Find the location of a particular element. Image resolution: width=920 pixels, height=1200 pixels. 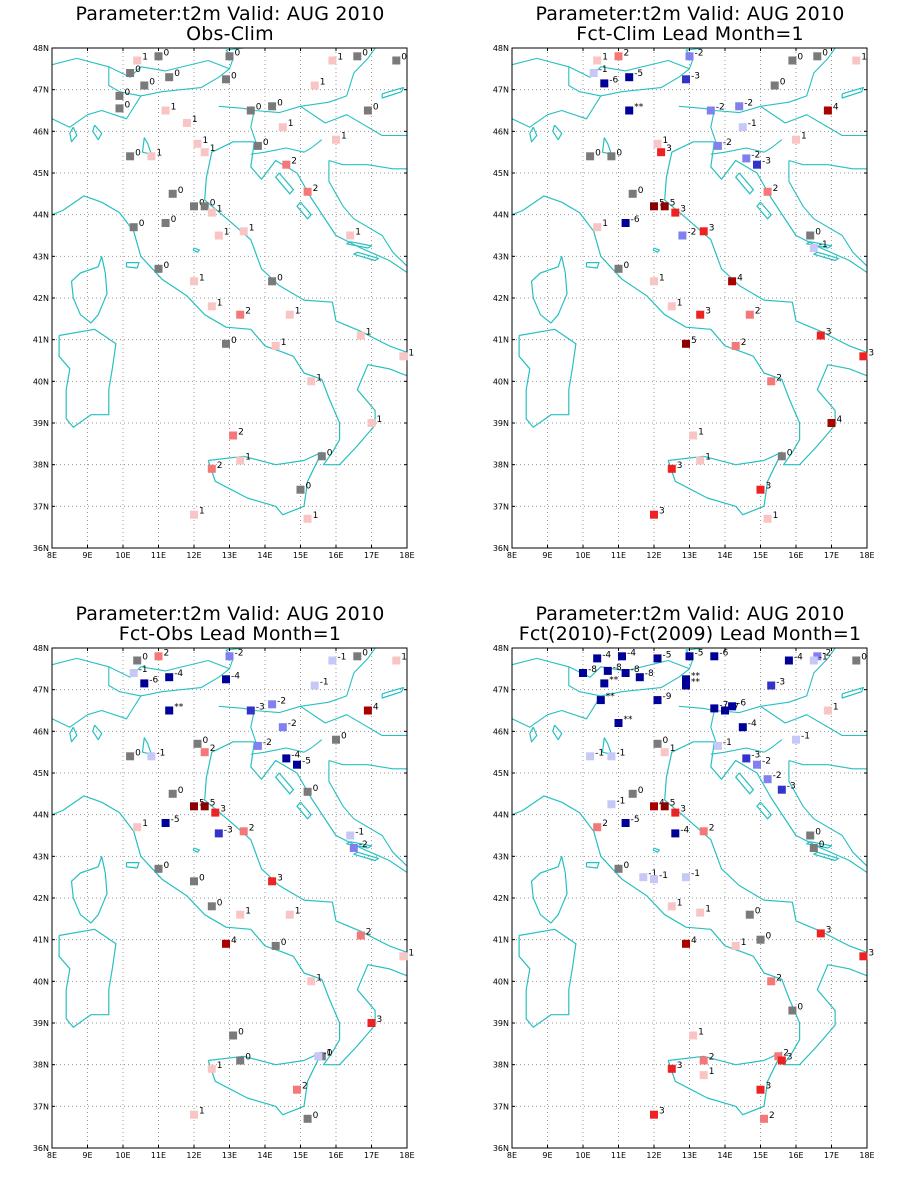

station-value-label: -6 is located at coordinates (635, 220).